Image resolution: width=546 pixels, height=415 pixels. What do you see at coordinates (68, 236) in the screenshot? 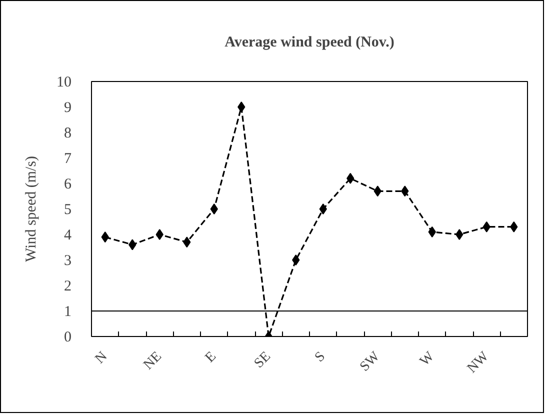
I see `y-tick-label: 4` at bounding box center [68, 236].